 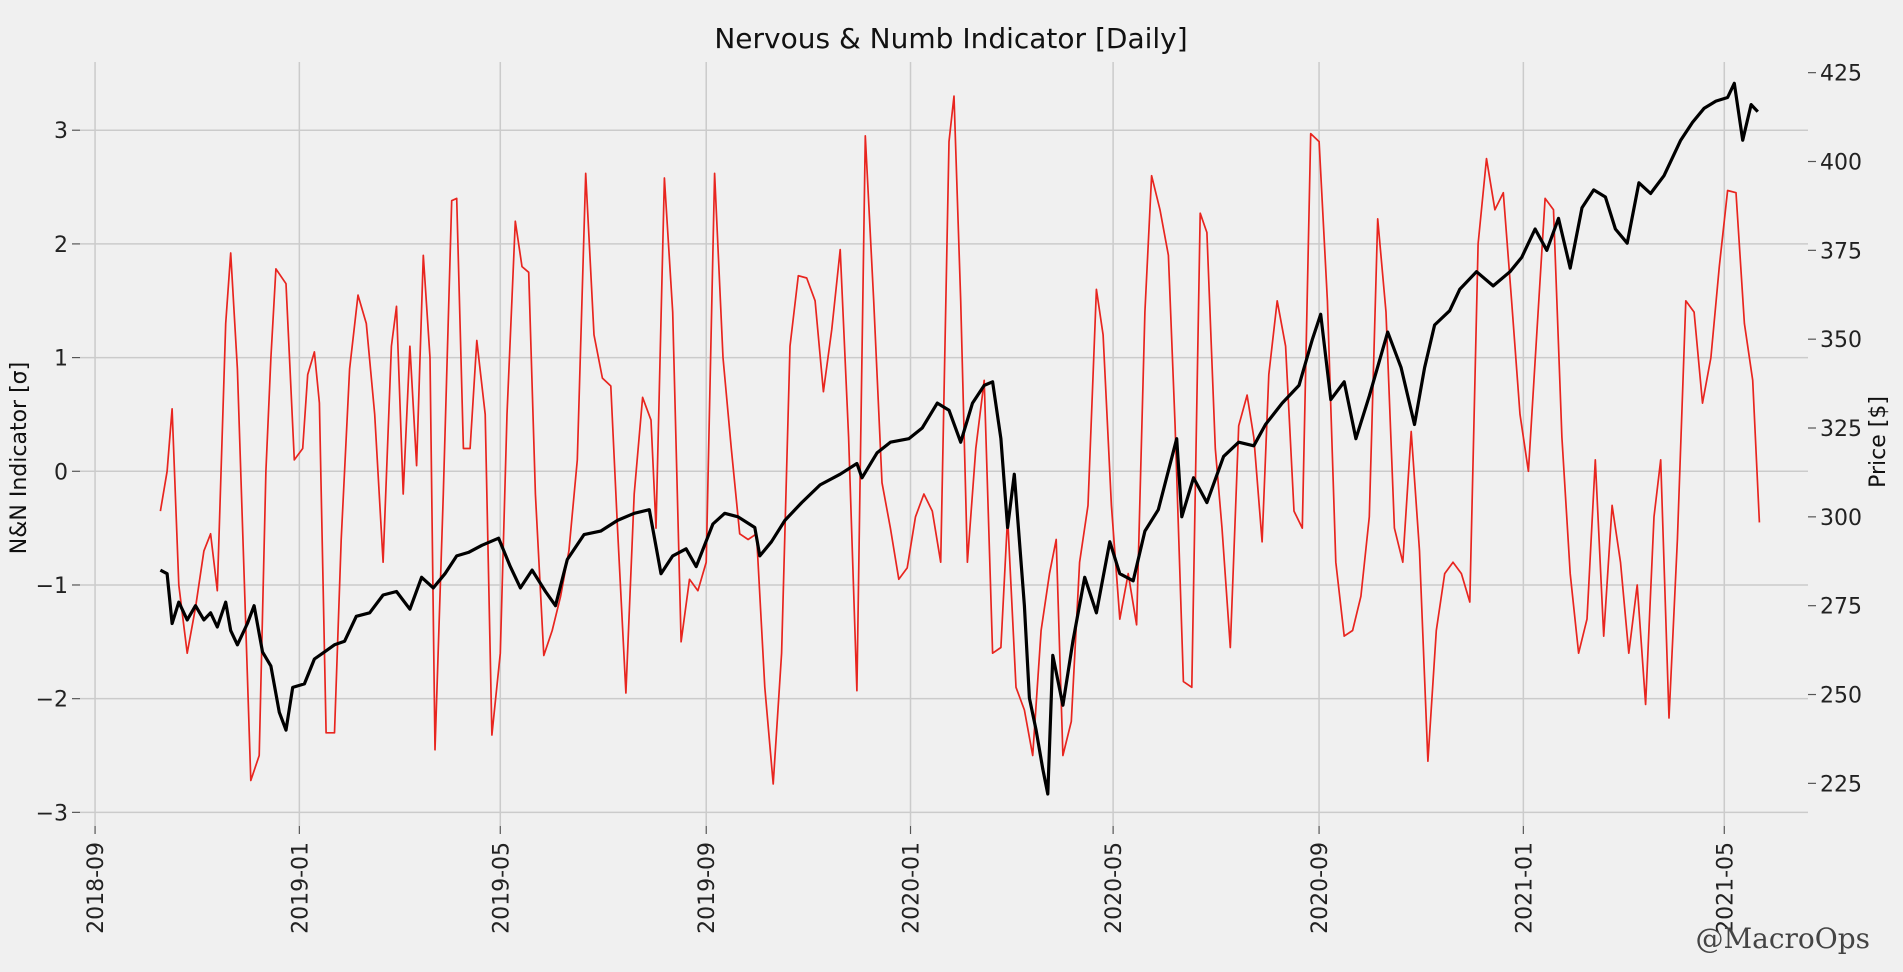 I want to click on x-tick-label: 2020-09, so click(x=1320, y=888).